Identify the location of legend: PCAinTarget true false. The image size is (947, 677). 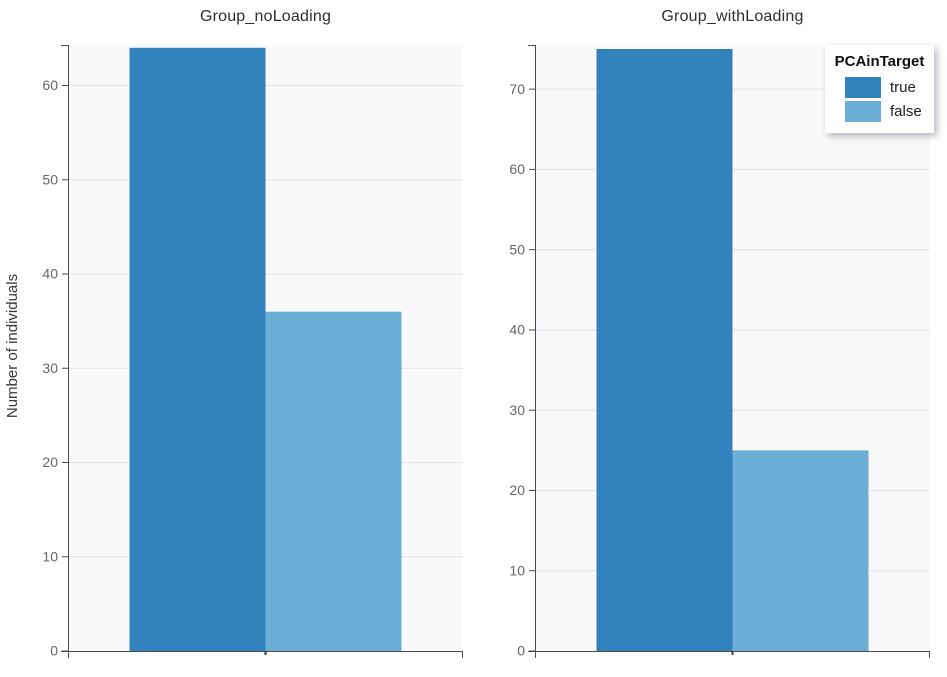
(879, 89).